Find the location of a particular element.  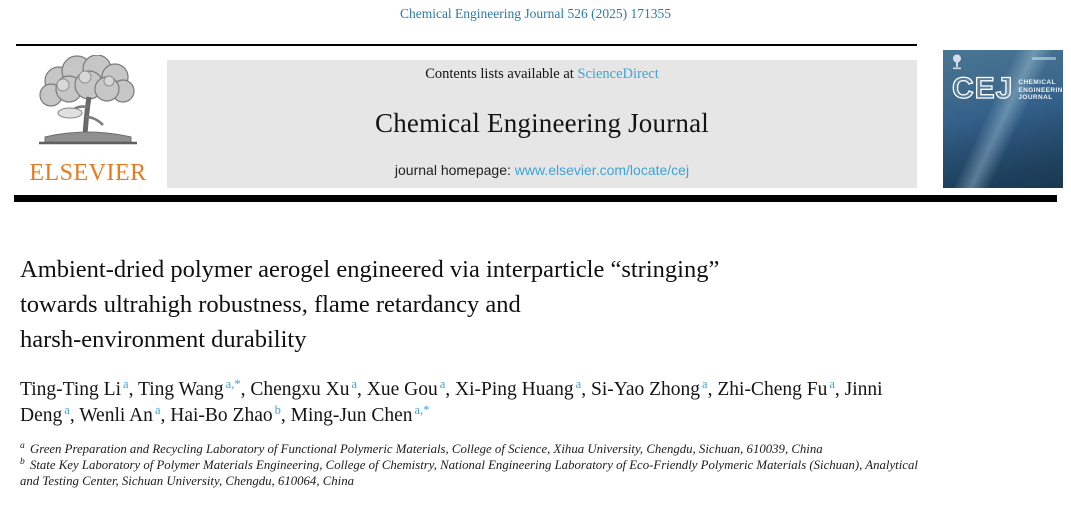

elsevier-logo: ELSEVIER is located at coordinates (88, 120).